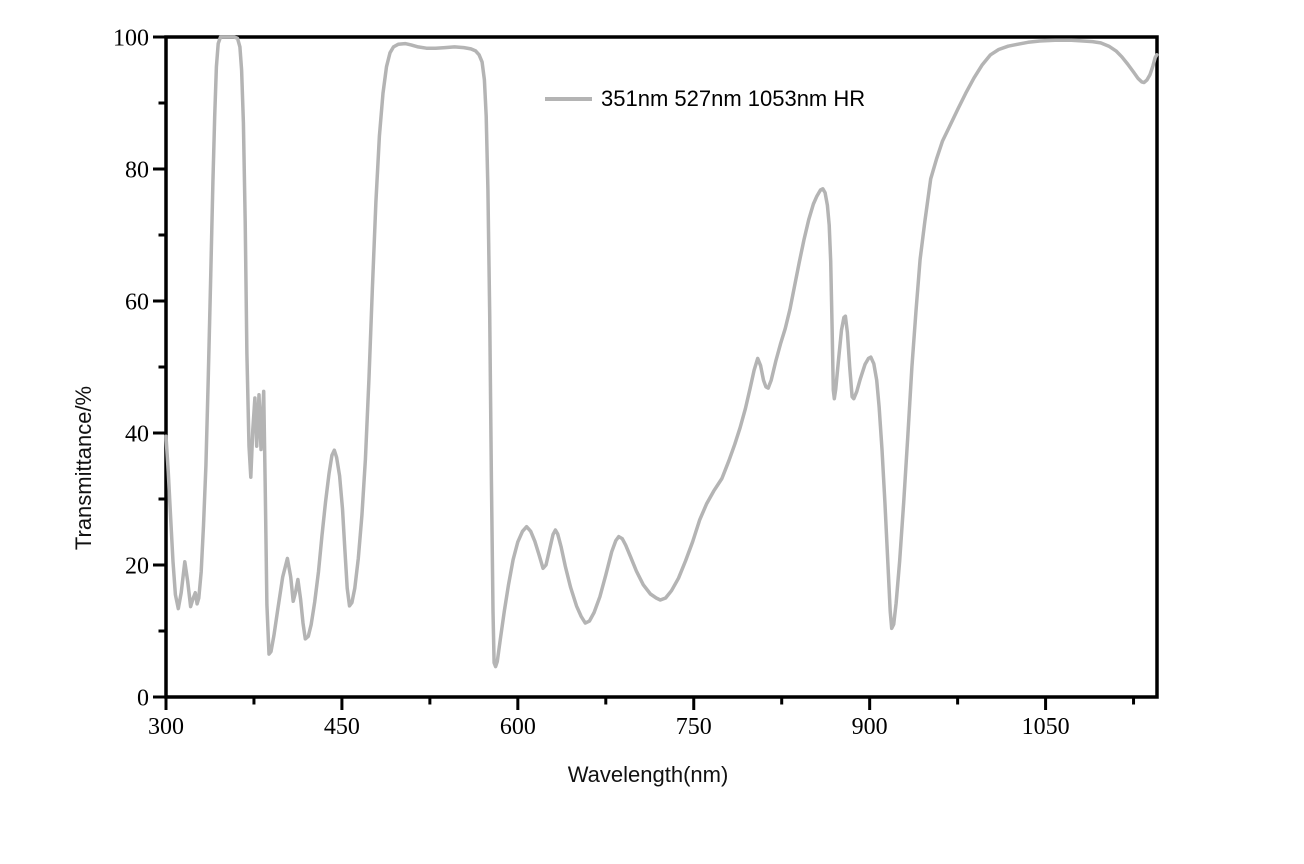 This screenshot has width=1304, height=864. Describe the element at coordinates (733, 98) in the screenshot. I see `legend-label: 351nm 527nm 1053nm HR` at that location.